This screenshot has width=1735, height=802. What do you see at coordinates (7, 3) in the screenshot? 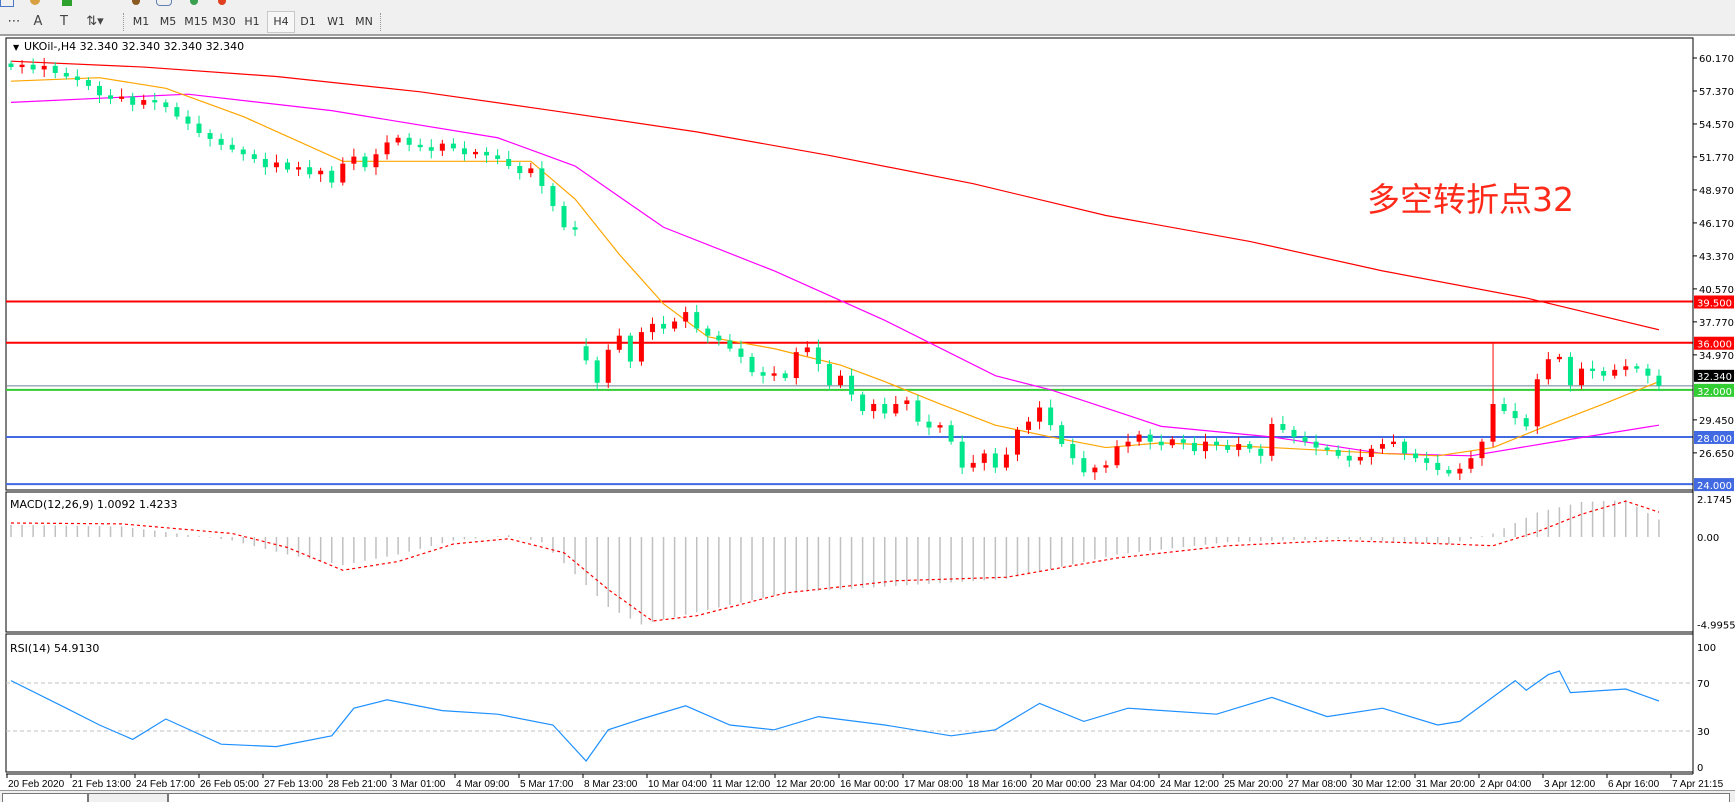
I see `toolbar-icon-partial` at bounding box center [7, 3].